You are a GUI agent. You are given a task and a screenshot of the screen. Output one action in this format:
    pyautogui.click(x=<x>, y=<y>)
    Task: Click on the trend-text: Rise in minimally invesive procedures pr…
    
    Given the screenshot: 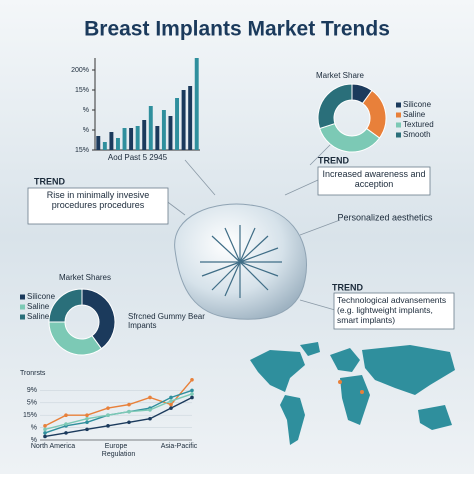 What is the action you would take?
    pyautogui.click(x=98, y=200)
    